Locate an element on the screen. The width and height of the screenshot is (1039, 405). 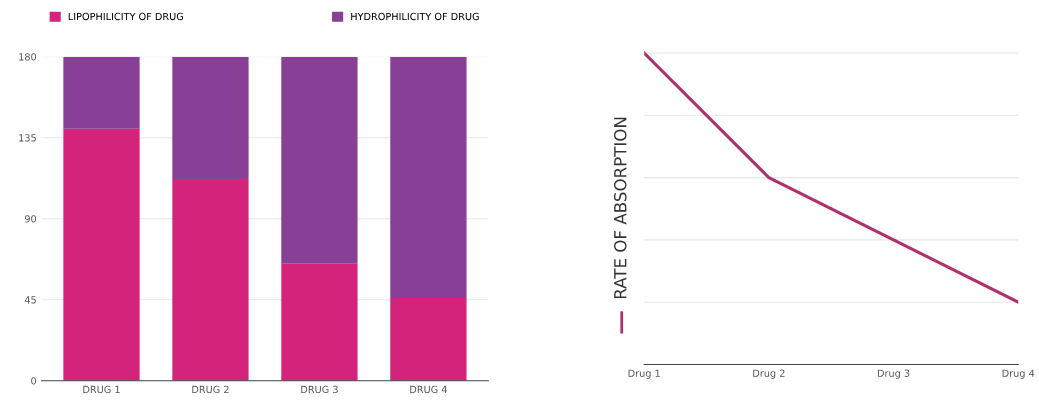
x-tick-label: Drug 2 is located at coordinates (769, 374).